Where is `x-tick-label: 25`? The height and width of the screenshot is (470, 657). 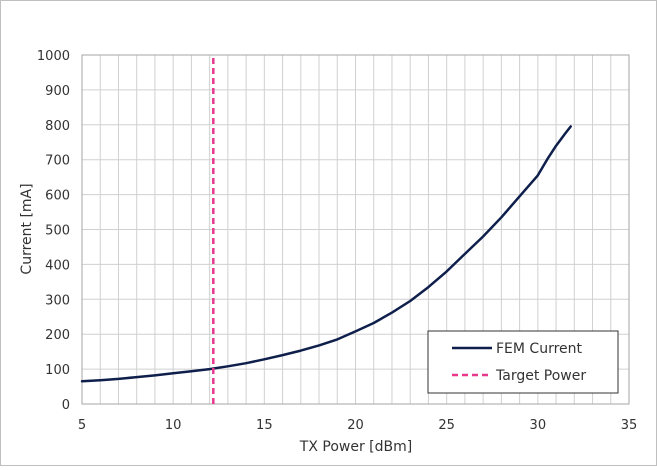 x-tick-label: 25 is located at coordinates (446, 425).